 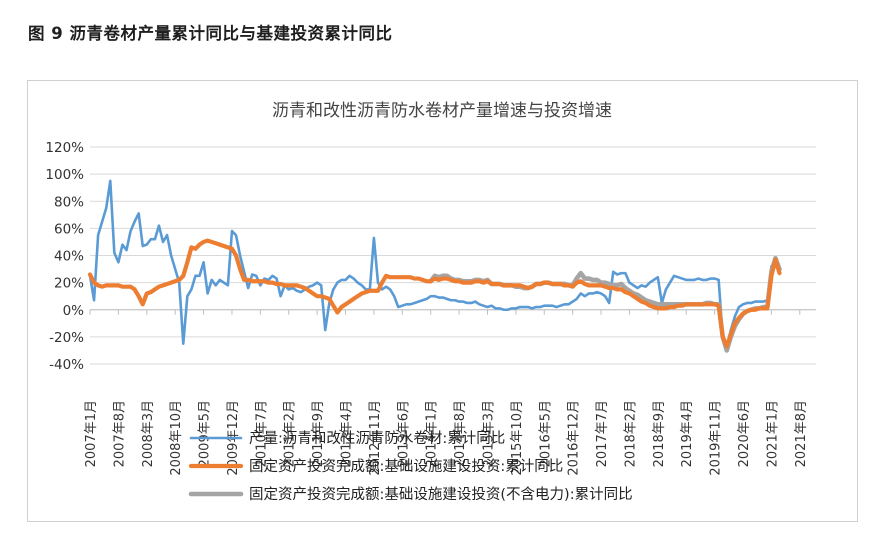 What do you see at coordinates (91, 433) in the screenshot?
I see `x-tick-label: 2007年1月` at bounding box center [91, 433].